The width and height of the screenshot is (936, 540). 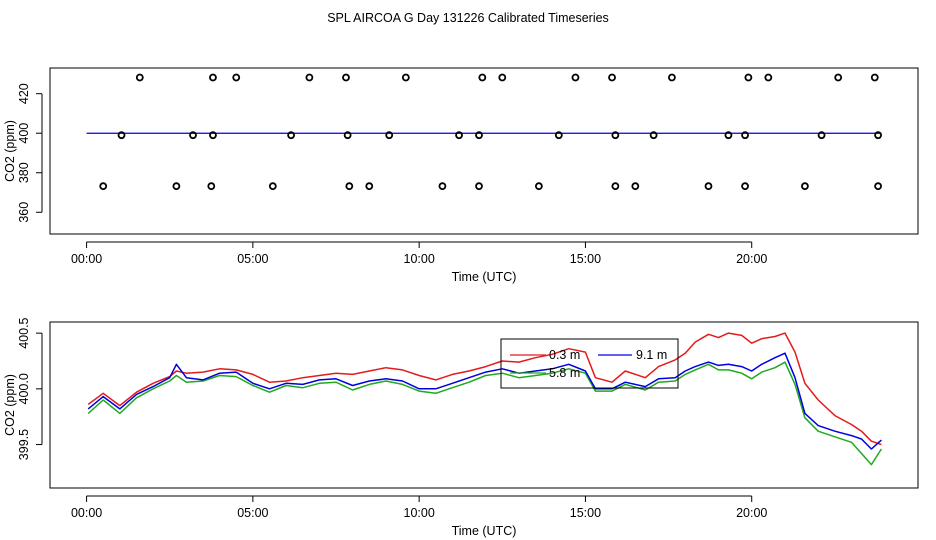 I want to click on top-x-tick-label: 00:00, so click(x=86, y=259).